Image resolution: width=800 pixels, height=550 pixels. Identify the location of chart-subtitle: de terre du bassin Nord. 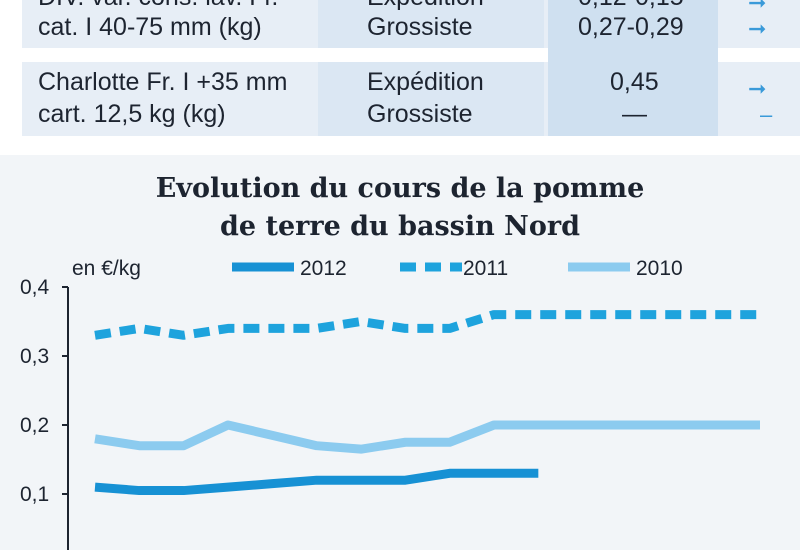
(400, 226).